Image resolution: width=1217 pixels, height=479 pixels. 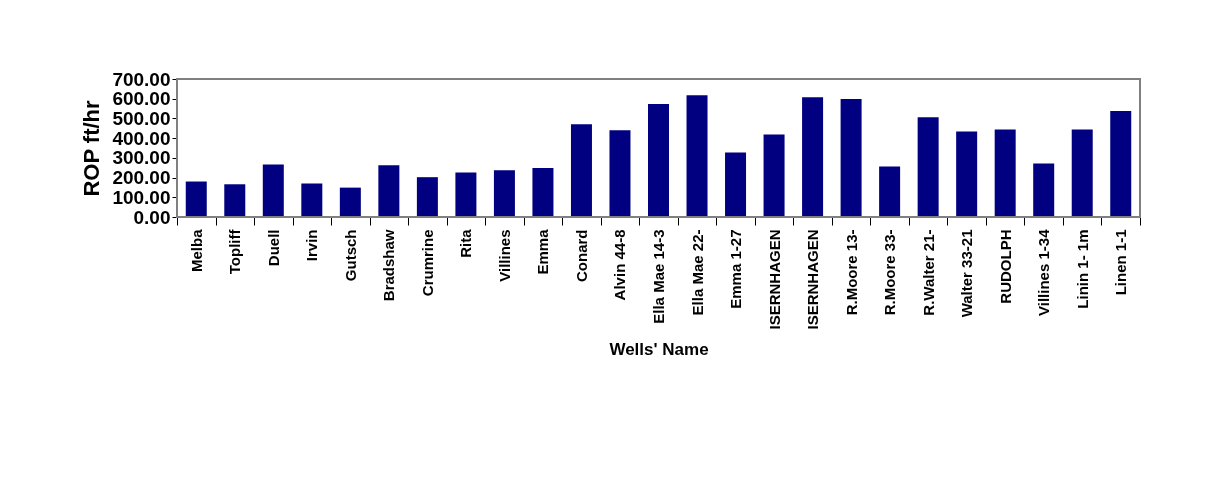 What do you see at coordinates (273, 248) in the screenshot?
I see `x-tick-label: Duell` at bounding box center [273, 248].